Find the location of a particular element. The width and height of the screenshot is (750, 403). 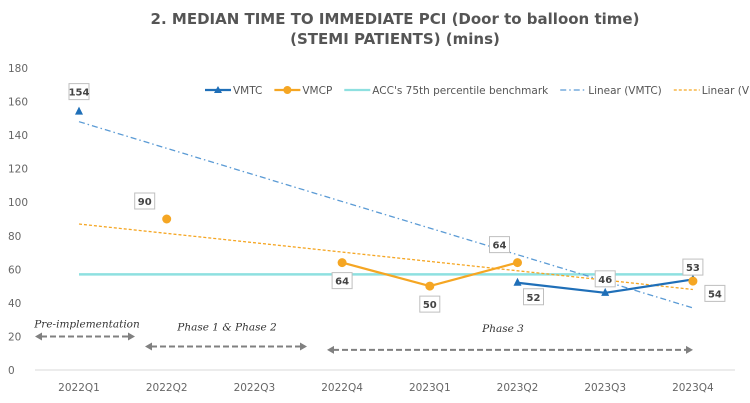

y-tick-label: 100 is located at coordinates (18, 203).